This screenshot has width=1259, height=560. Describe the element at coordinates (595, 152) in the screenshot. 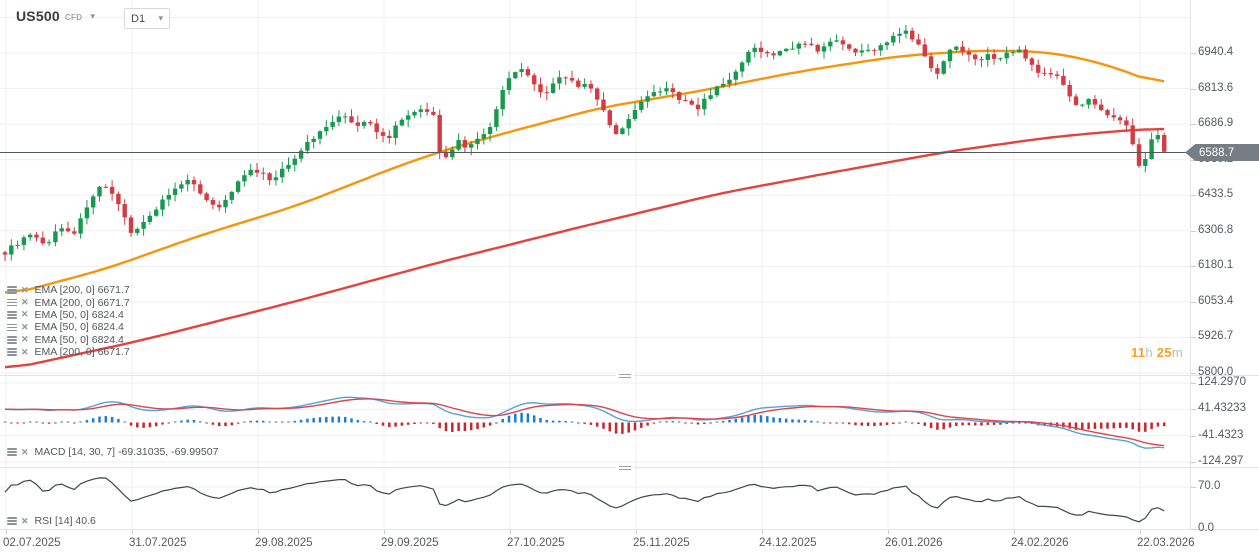

I see `current-price-line` at that location.